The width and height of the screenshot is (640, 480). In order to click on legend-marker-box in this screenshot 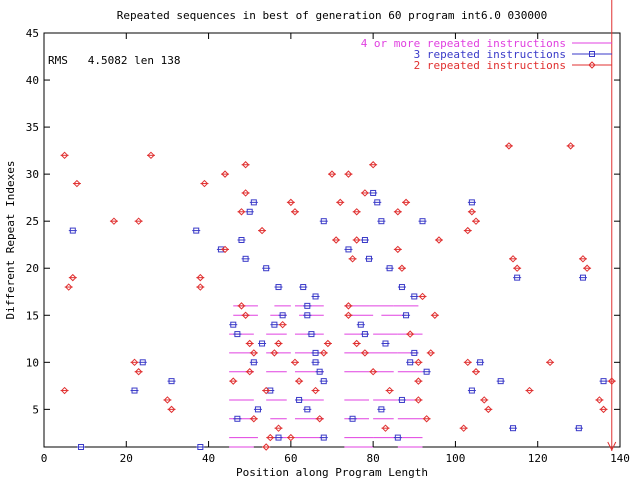, I will do `click(592, 54)`.